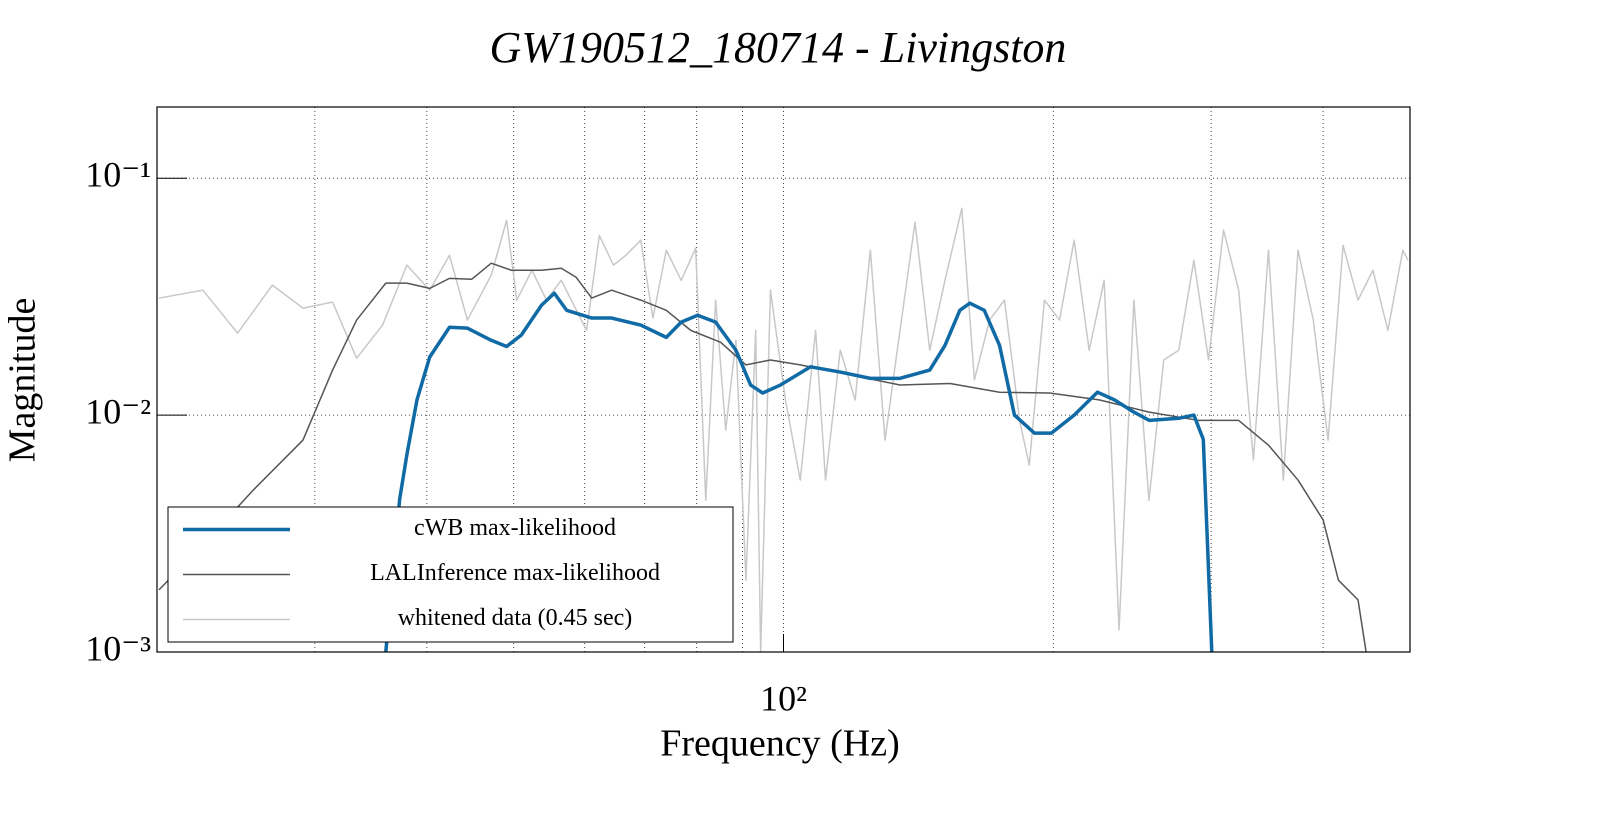  I want to click on x-axis-label: Frequency (Hz), so click(780, 744).